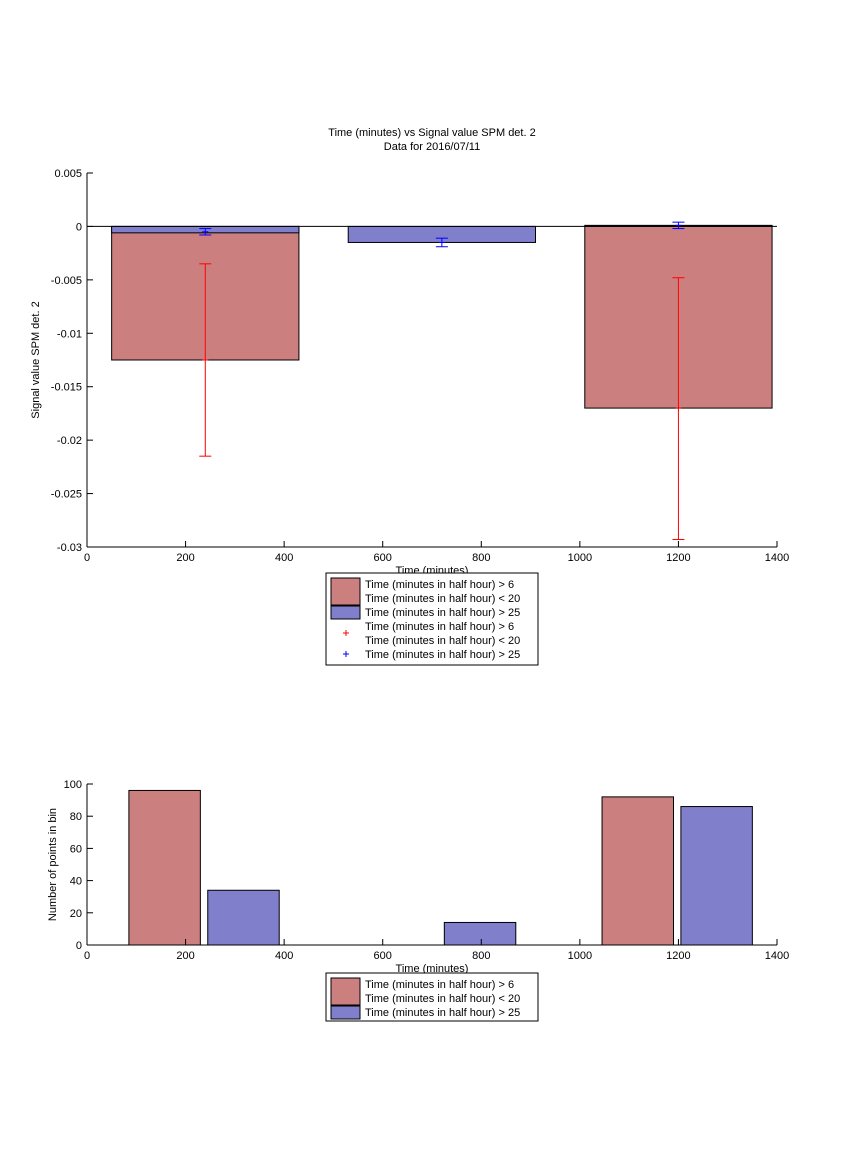  What do you see at coordinates (383, 558) in the screenshot?
I see `chart-1-x-tick-label-3: 600` at bounding box center [383, 558].